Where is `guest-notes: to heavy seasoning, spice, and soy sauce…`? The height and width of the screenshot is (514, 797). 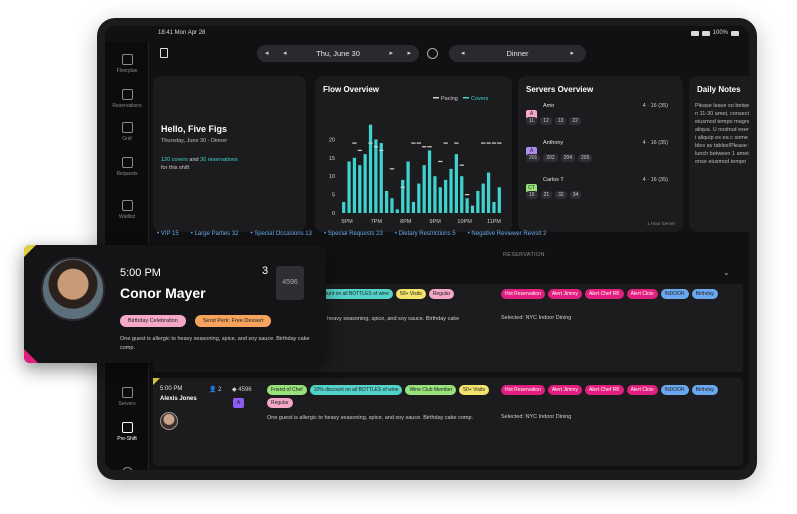
guest-notes: to heavy seasoning, spice, and soy sauce… is located at coordinates (390, 319).